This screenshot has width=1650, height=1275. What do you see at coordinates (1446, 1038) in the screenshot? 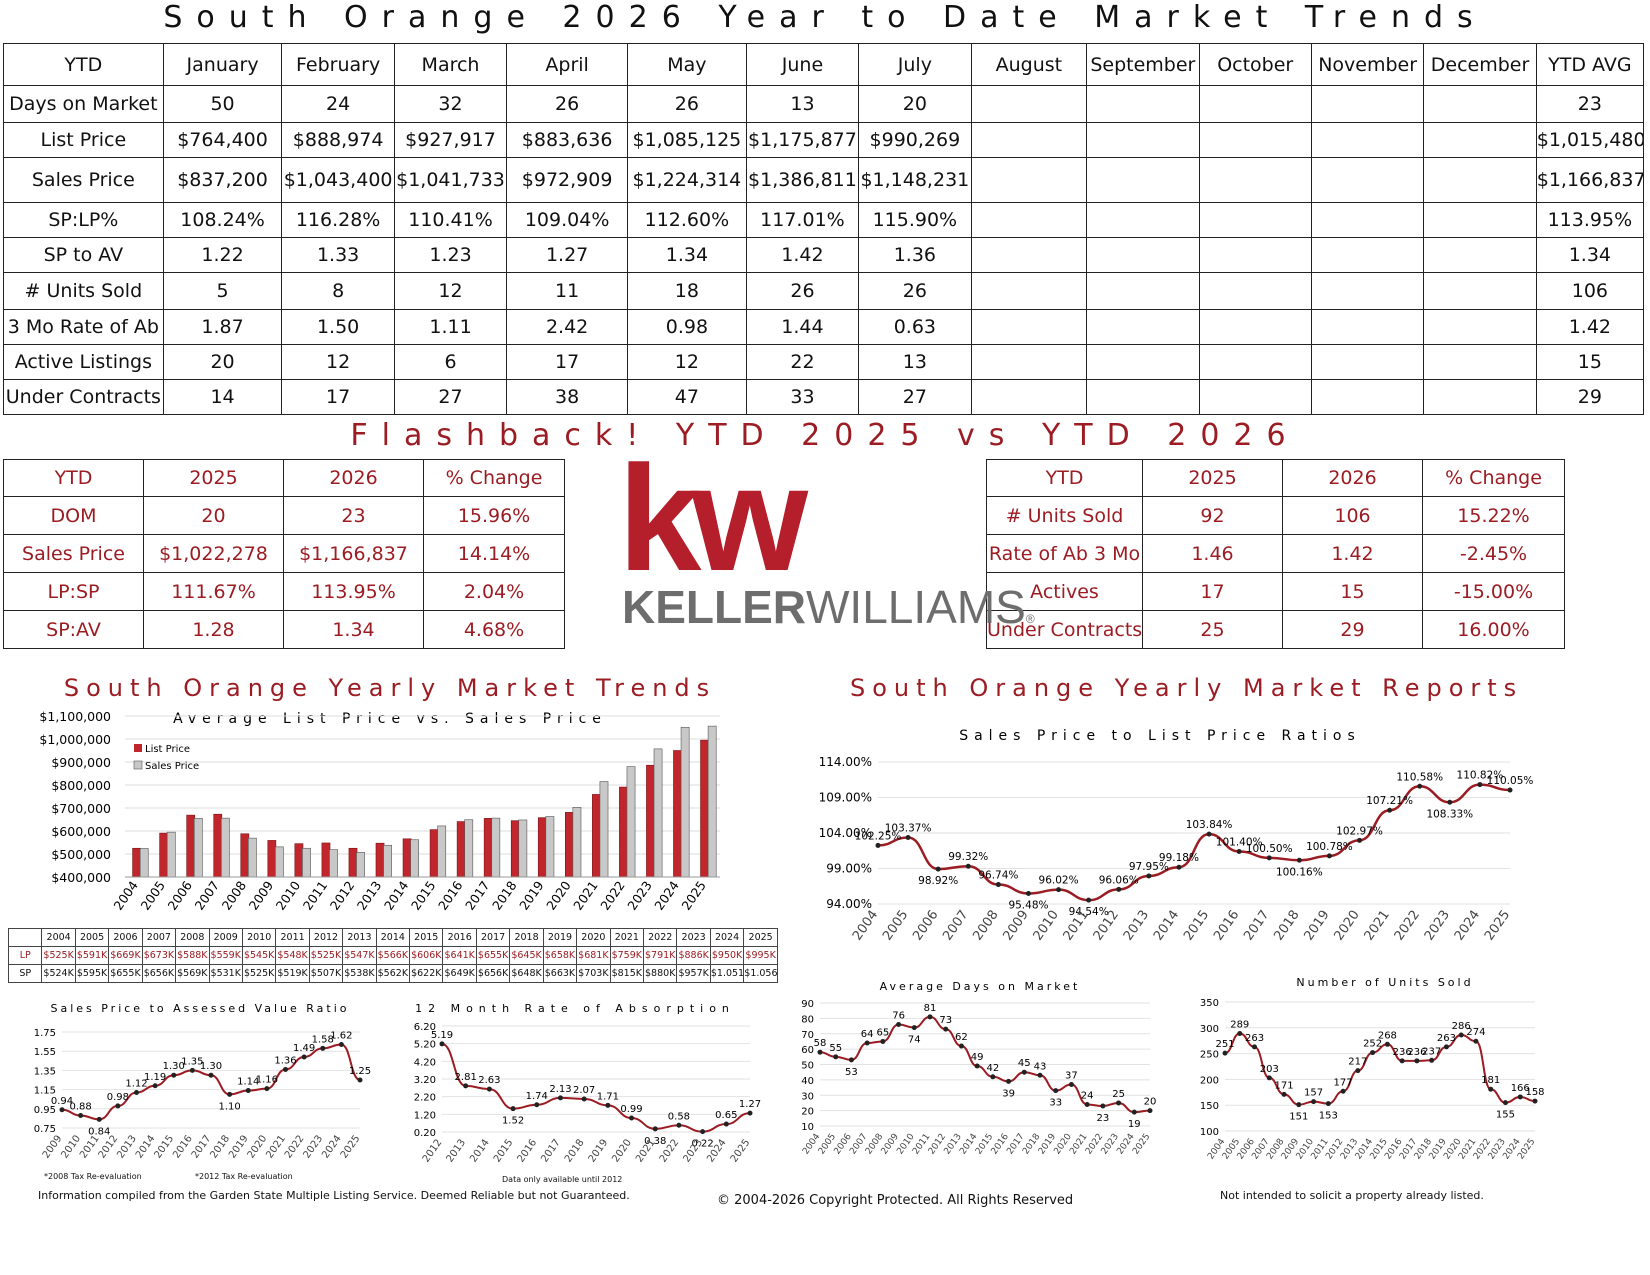
I see `data-label: 263` at bounding box center [1446, 1038].